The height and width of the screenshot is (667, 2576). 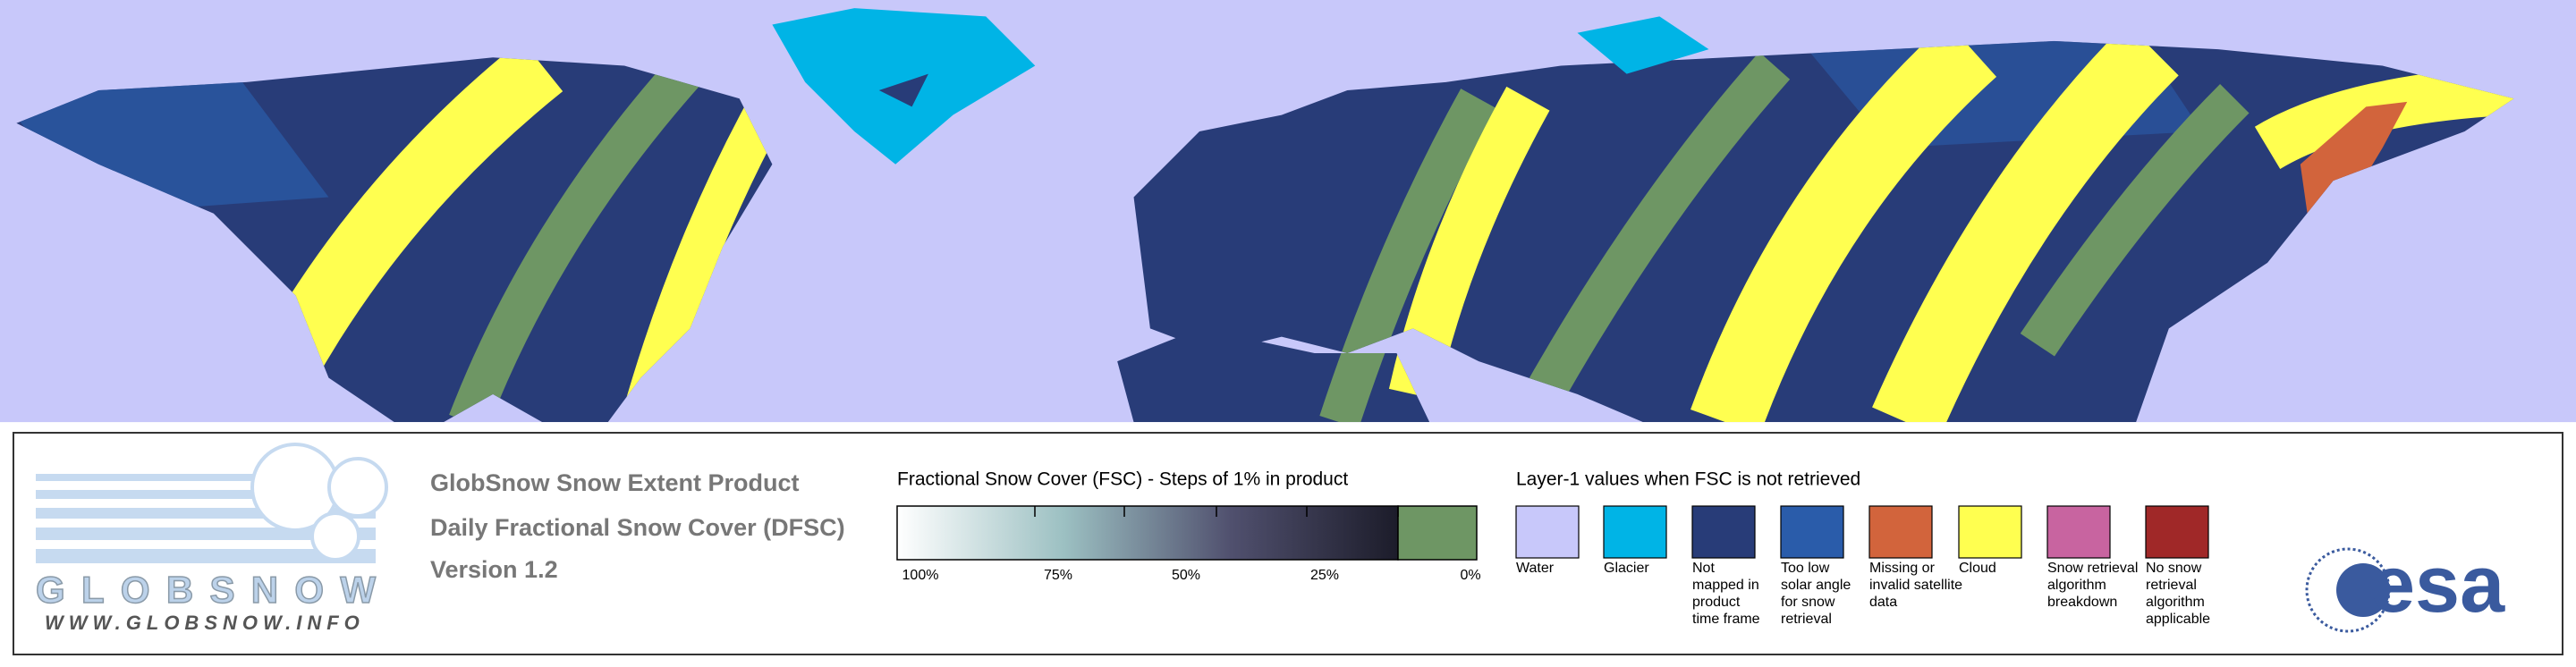 I want to click on esa-logo: esa, so click(x=2405, y=586).